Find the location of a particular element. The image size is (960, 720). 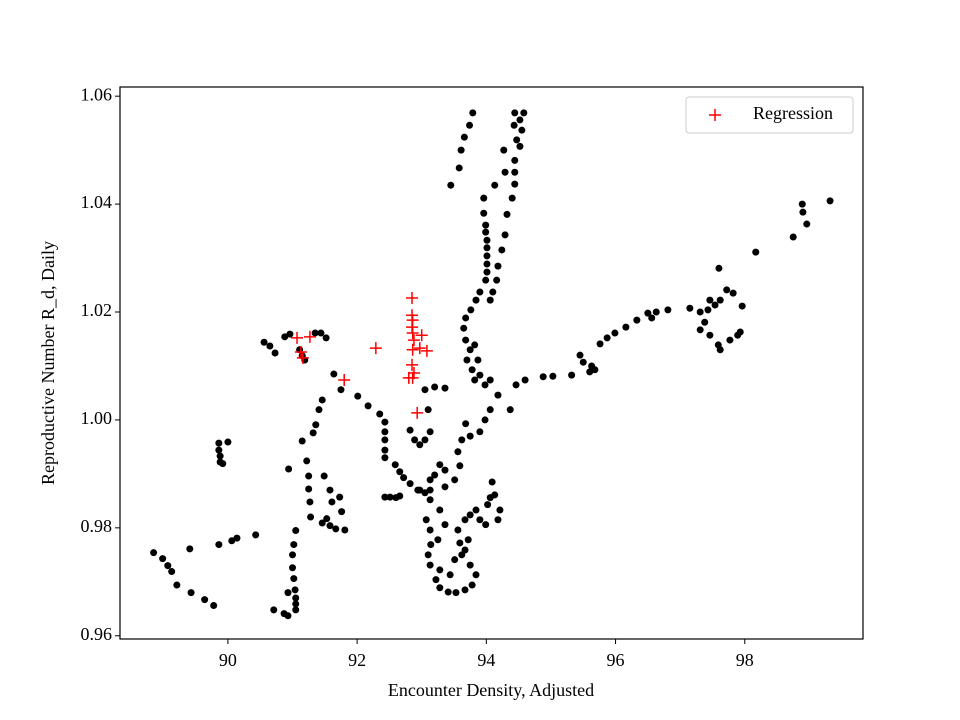

y-tick-label: 1.02 is located at coordinates (97, 310).